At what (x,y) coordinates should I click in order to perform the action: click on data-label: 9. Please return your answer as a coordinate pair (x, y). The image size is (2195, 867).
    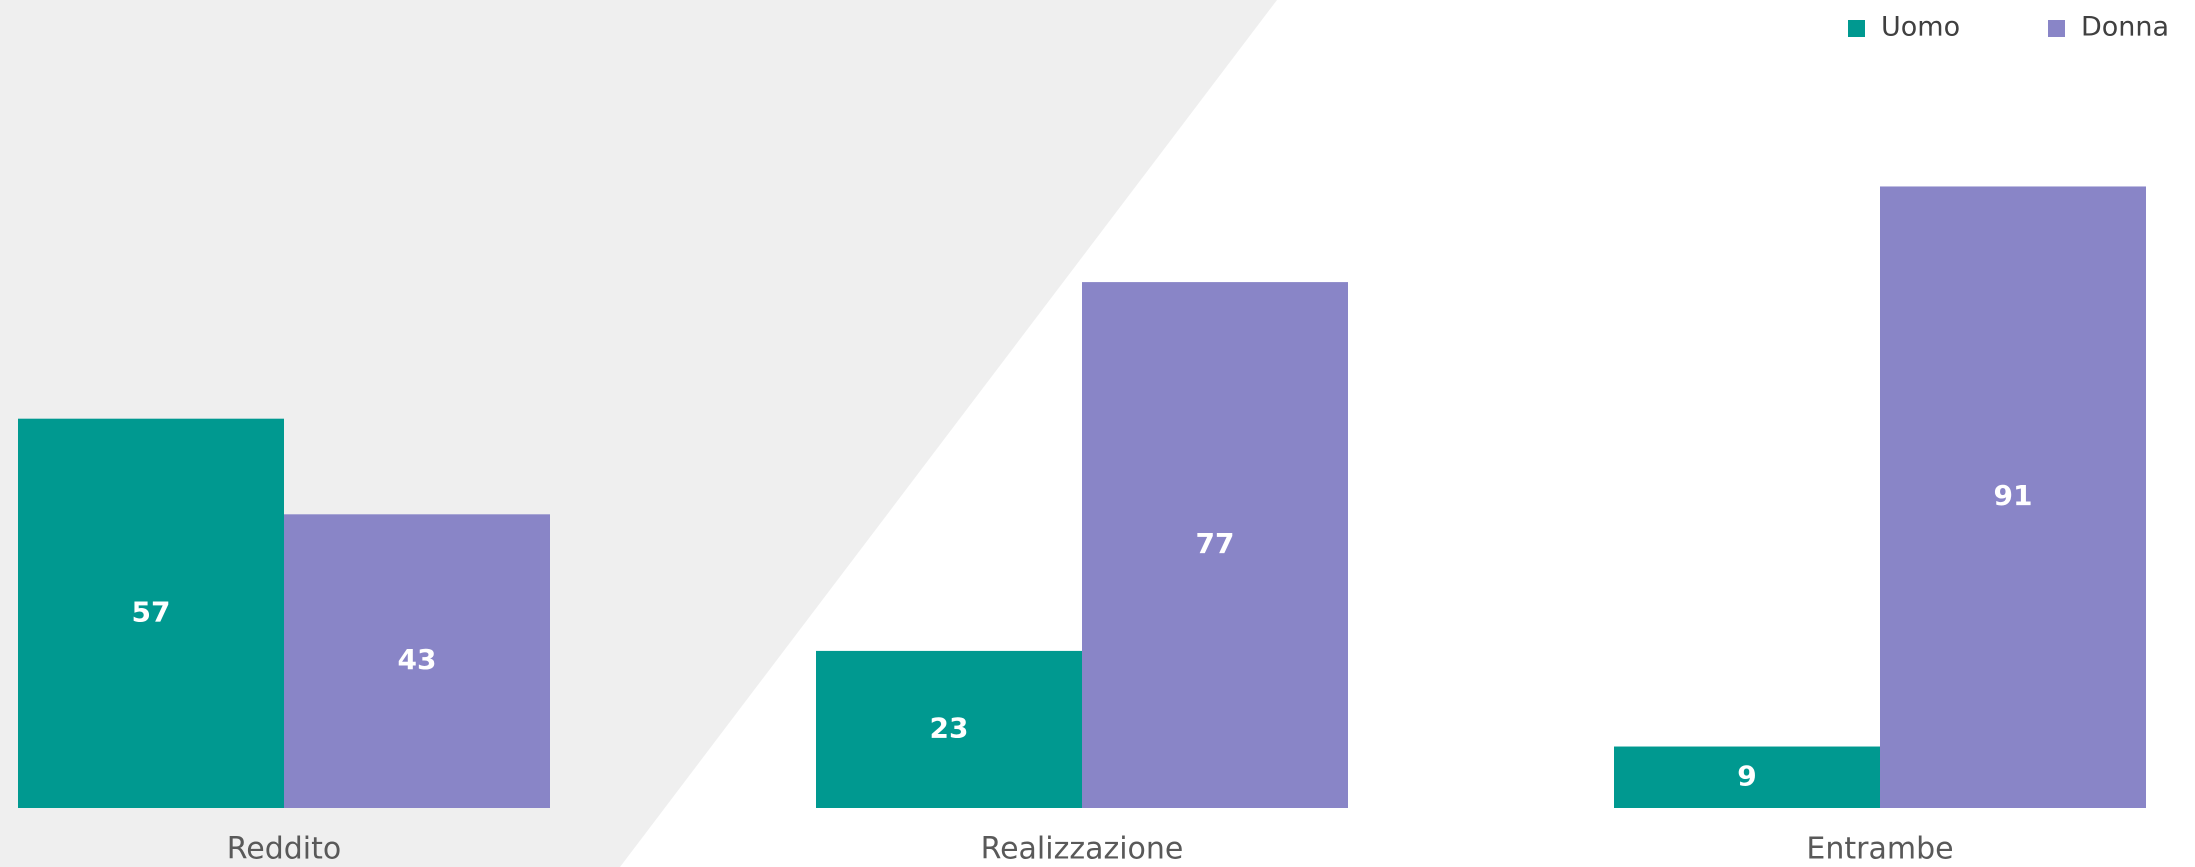
    Looking at the image, I should click on (1746, 775).